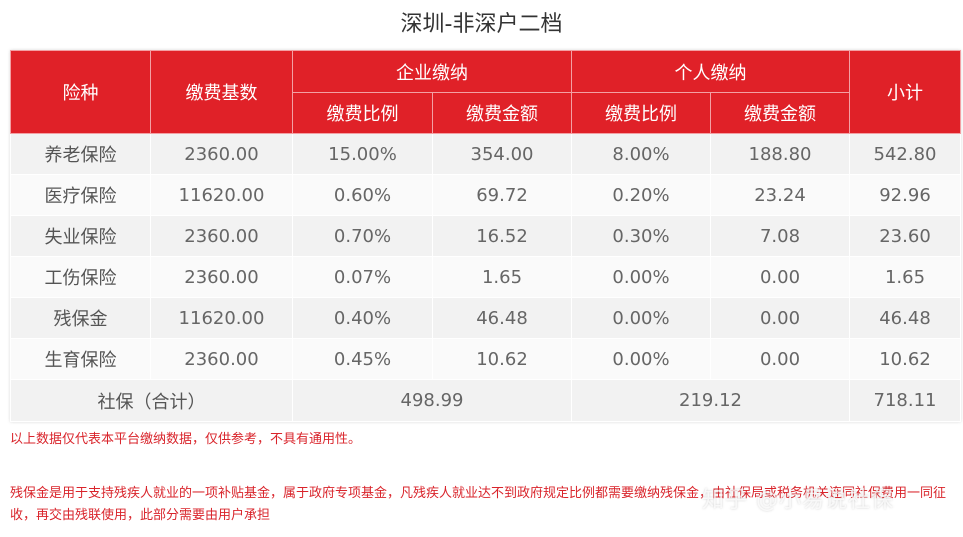 The height and width of the screenshot is (537, 963). Describe the element at coordinates (641, 113) in the screenshot. I see `header-personal-rate: 缴费比例` at that location.